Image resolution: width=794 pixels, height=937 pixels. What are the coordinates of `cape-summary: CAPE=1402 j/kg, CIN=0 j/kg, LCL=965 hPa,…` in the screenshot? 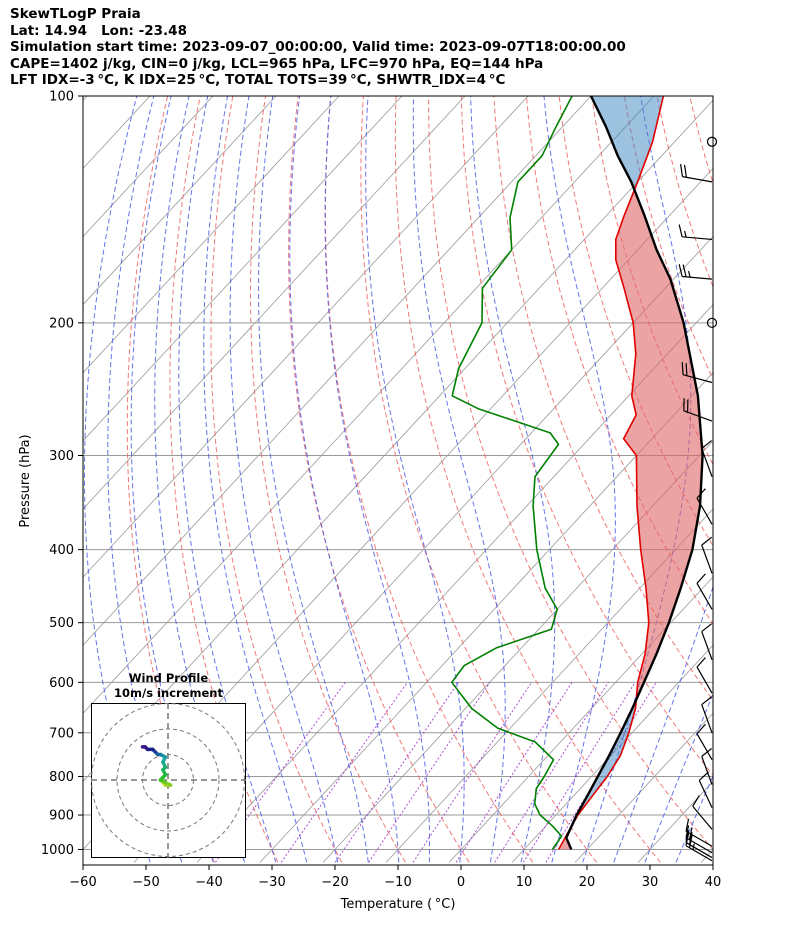 It's located at (277, 63).